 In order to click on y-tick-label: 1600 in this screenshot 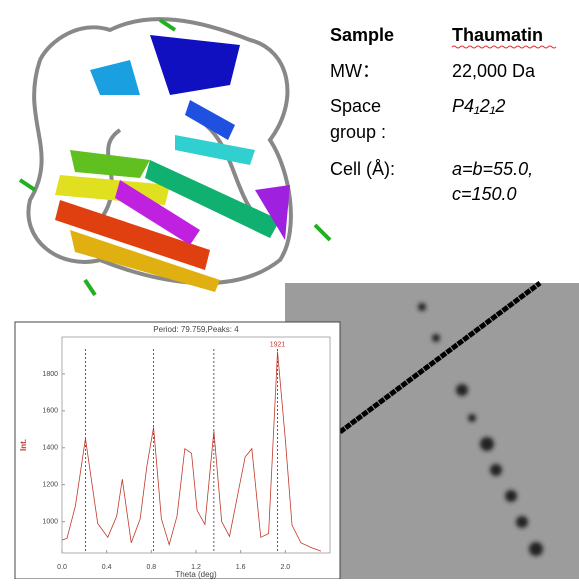, I will do `click(50, 411)`.